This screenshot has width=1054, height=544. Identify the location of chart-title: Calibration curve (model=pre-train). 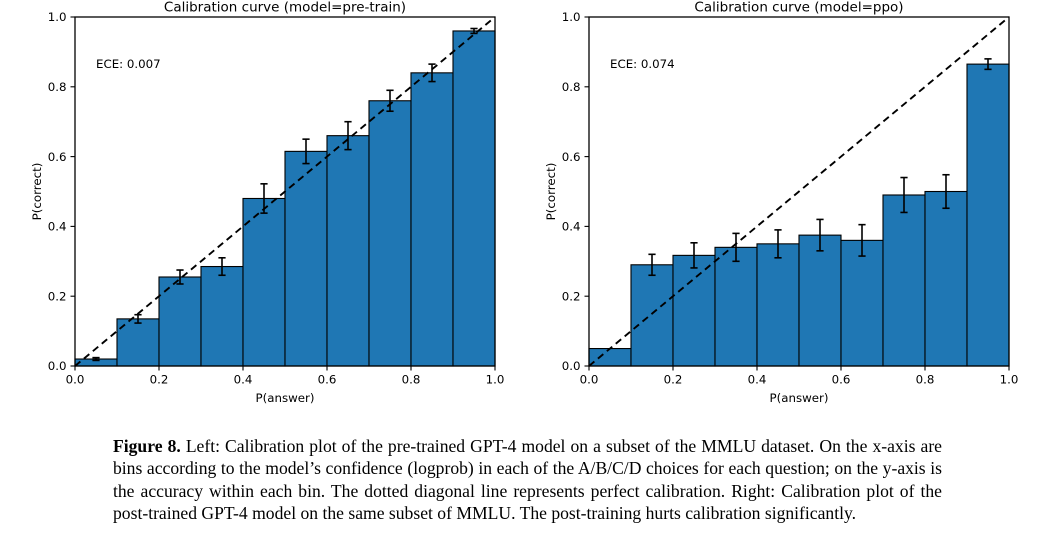
(285, 8).